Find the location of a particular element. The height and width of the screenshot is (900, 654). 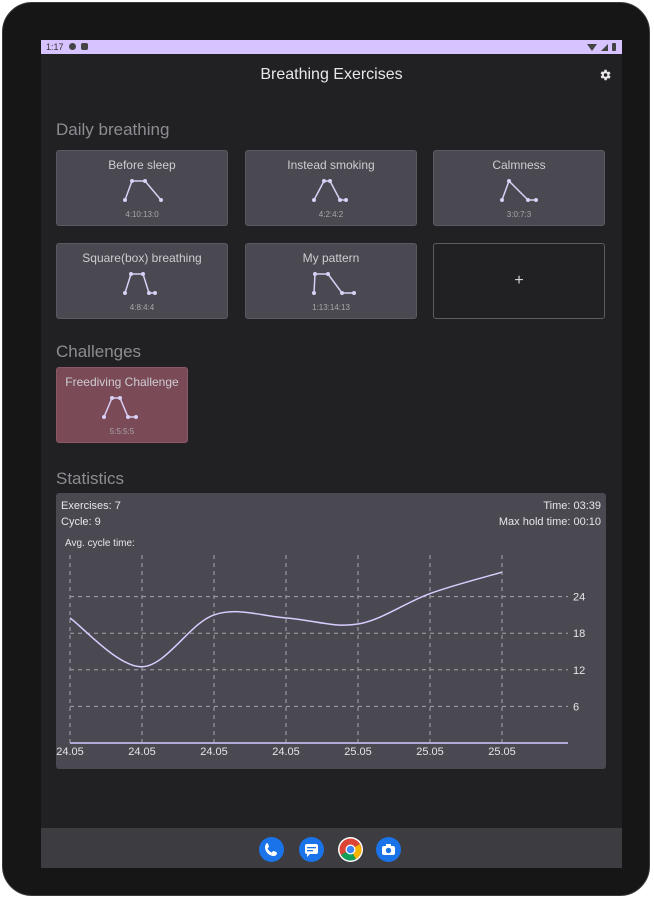

card-title: Instead smoking is located at coordinates (331, 165).